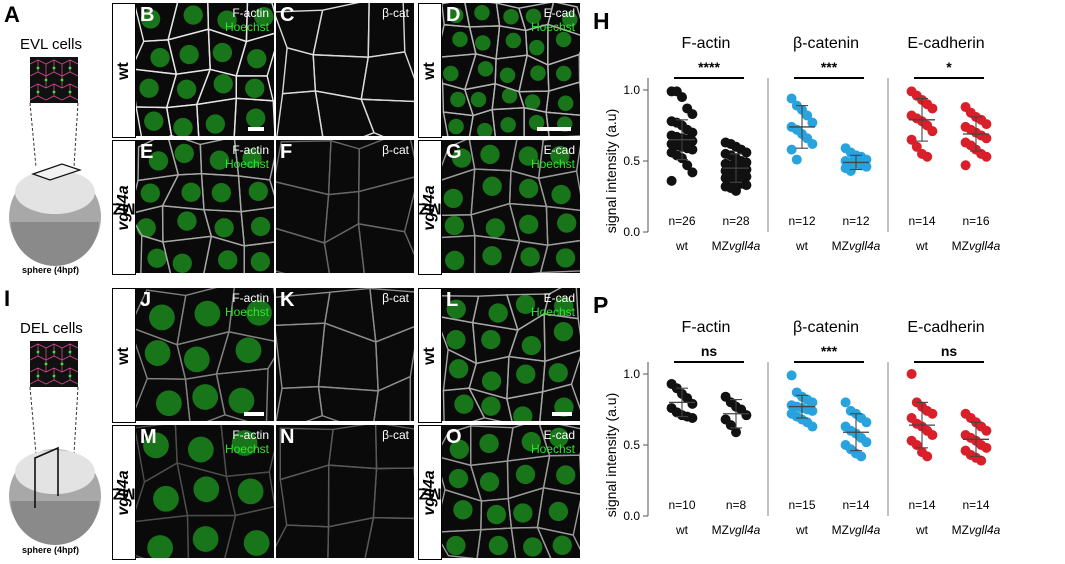  What do you see at coordinates (430, 492) in the screenshot?
I see `row-label-mutant-bottom-right: MZ vgll4a` at bounding box center [430, 492].